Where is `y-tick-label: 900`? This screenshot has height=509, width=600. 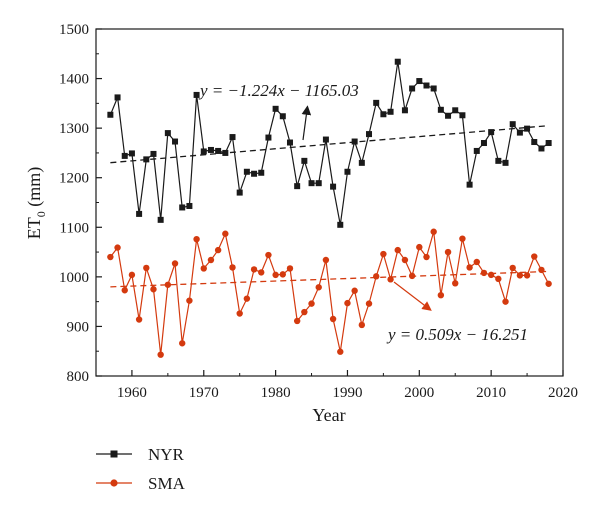 y-tick-label: 900 is located at coordinates (78, 327).